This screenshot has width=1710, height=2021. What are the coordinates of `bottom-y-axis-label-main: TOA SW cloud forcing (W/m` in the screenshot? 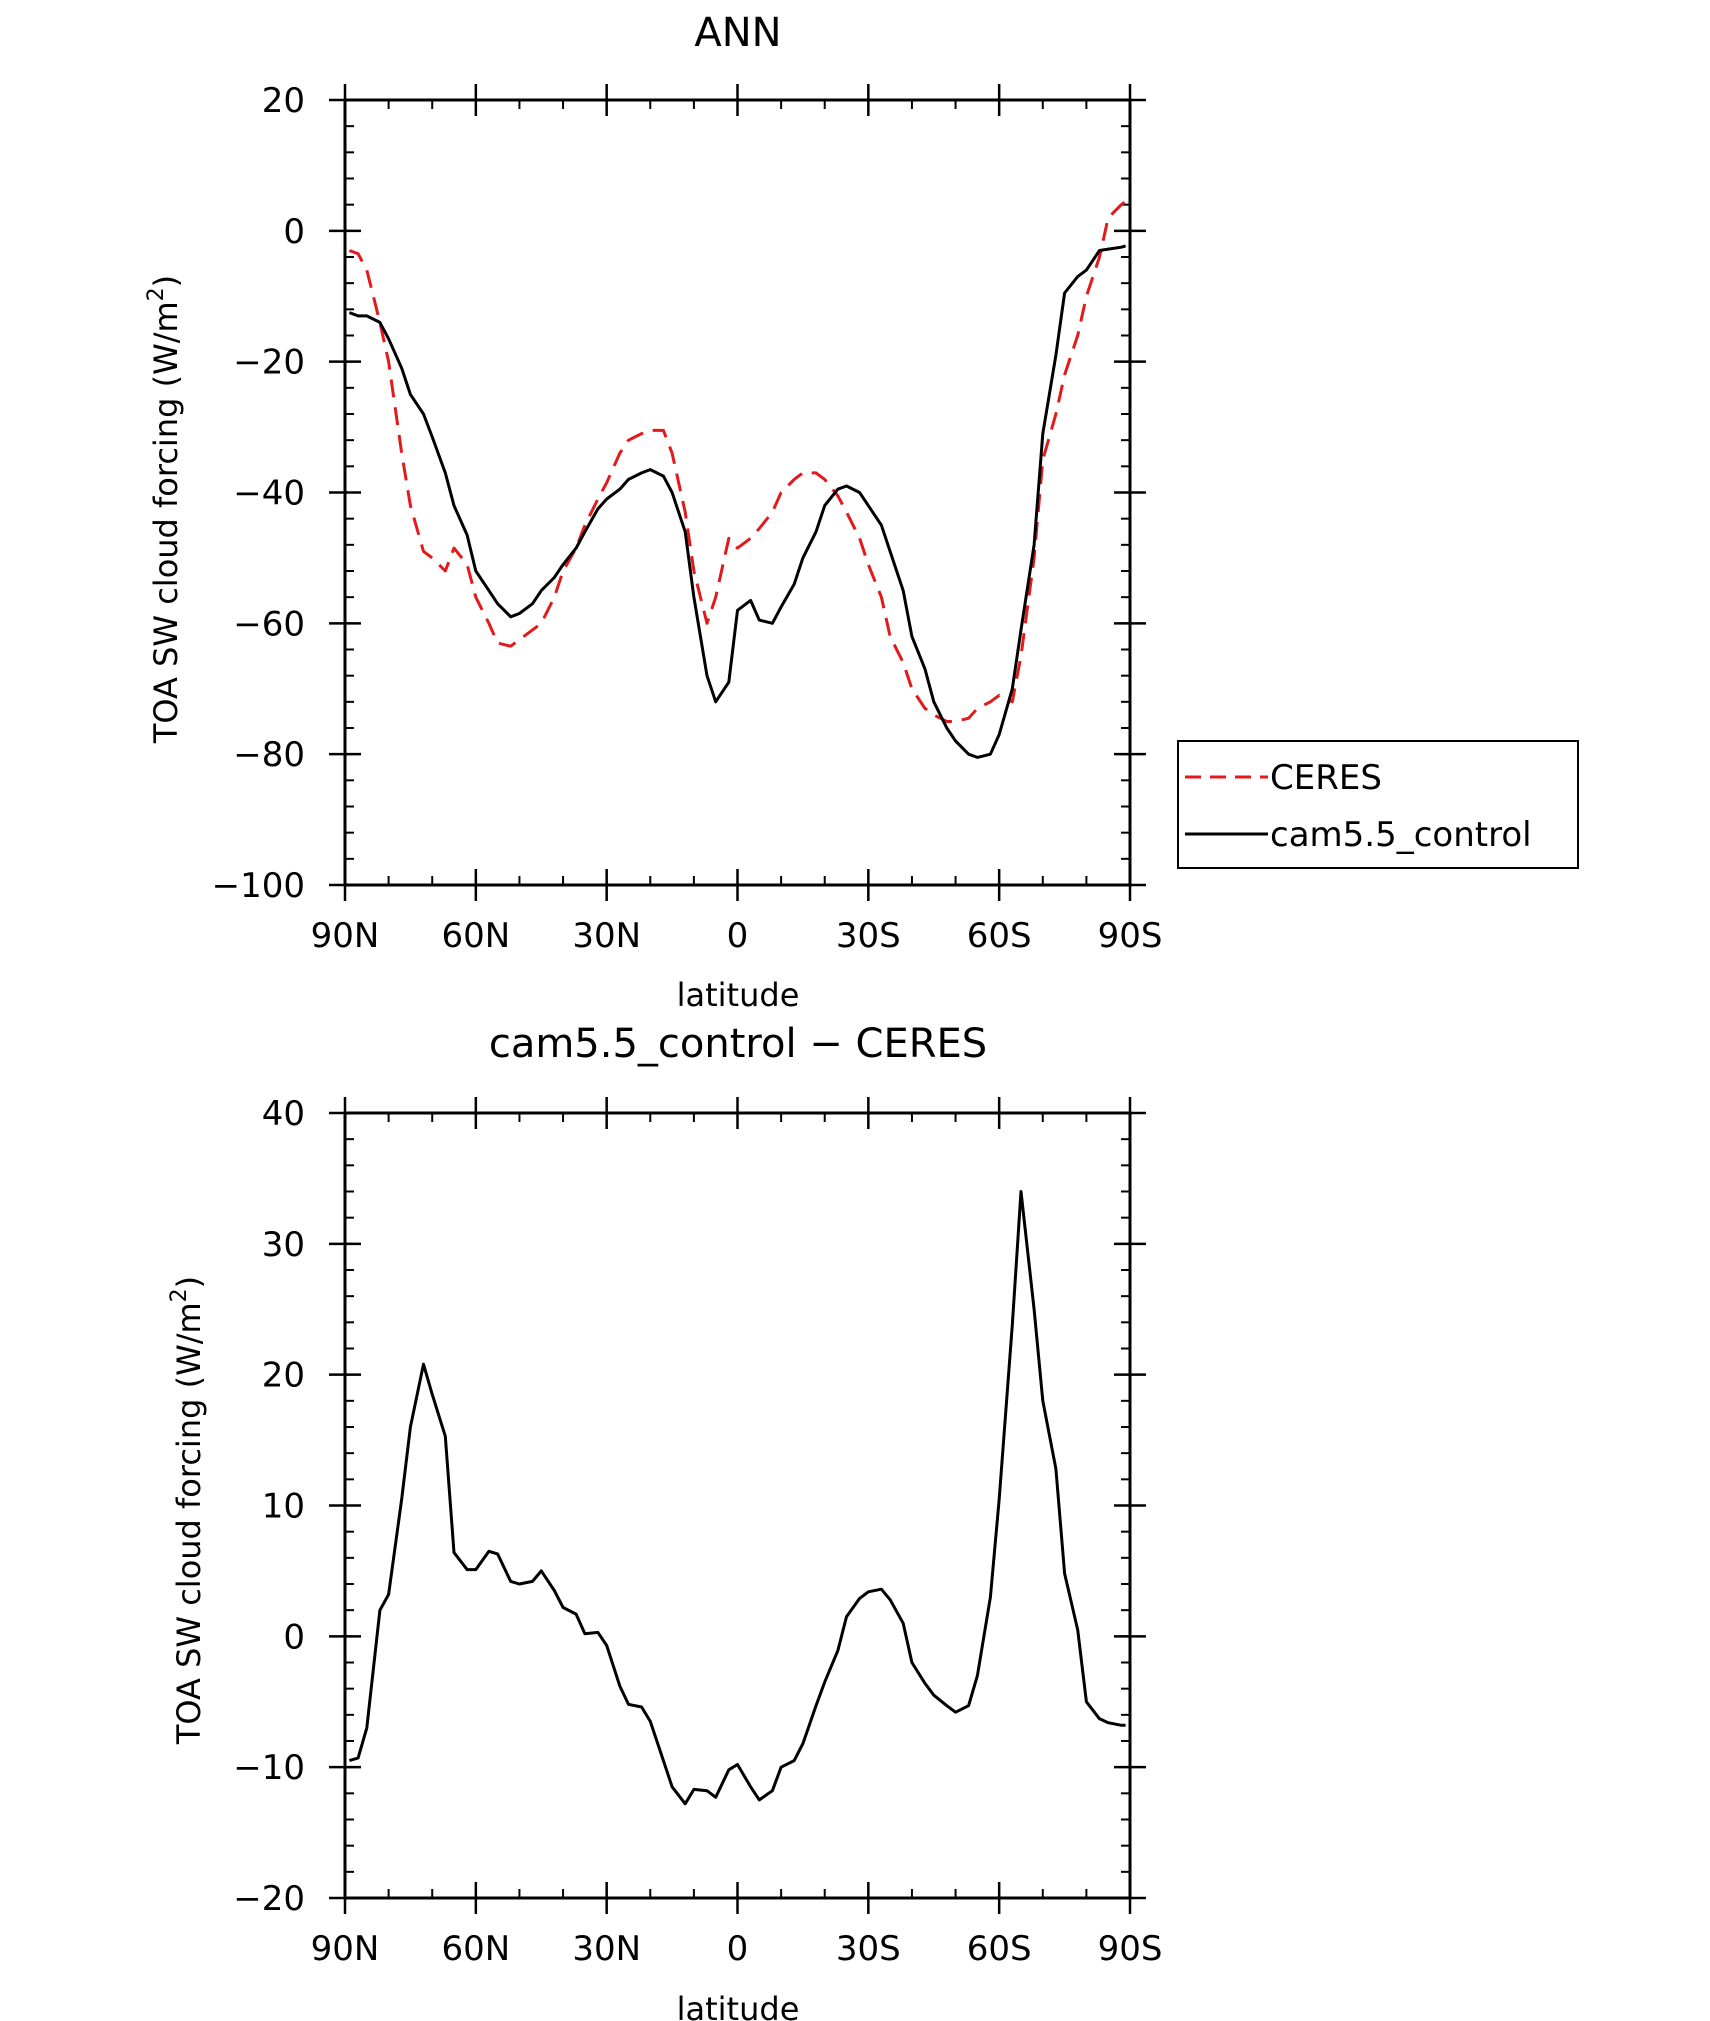 It's located at (189, 1523).